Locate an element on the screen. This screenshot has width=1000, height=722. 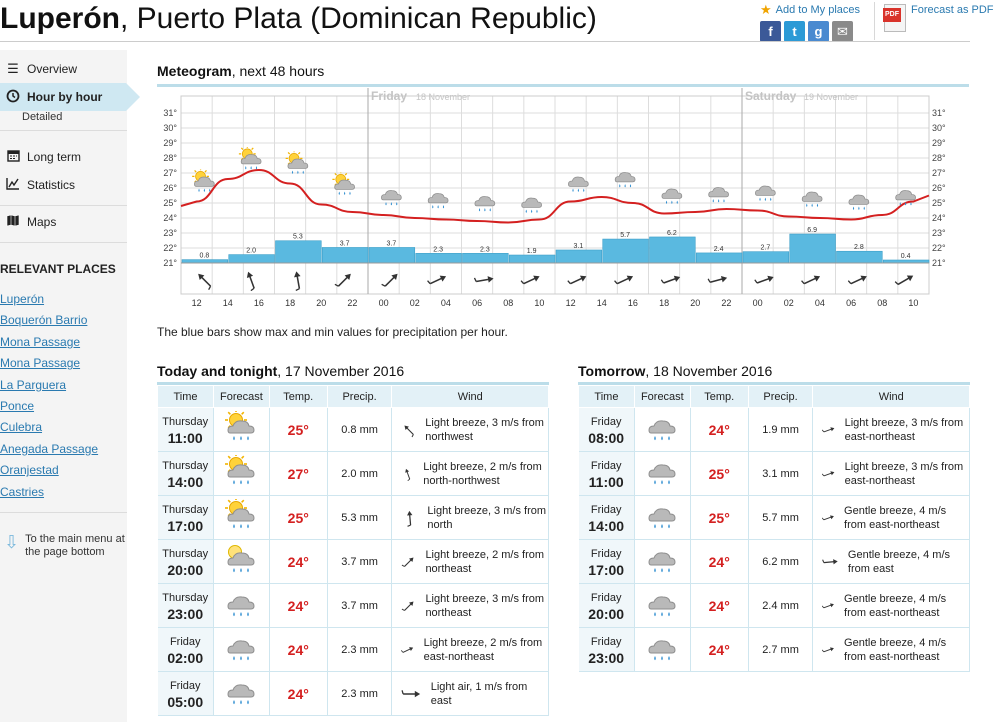
precip-value-label: 0.8 is located at coordinates (205, 256).